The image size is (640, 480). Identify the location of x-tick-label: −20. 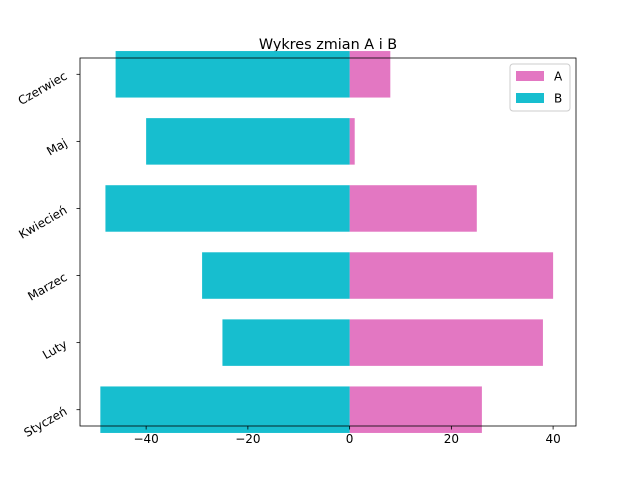
(247, 439).